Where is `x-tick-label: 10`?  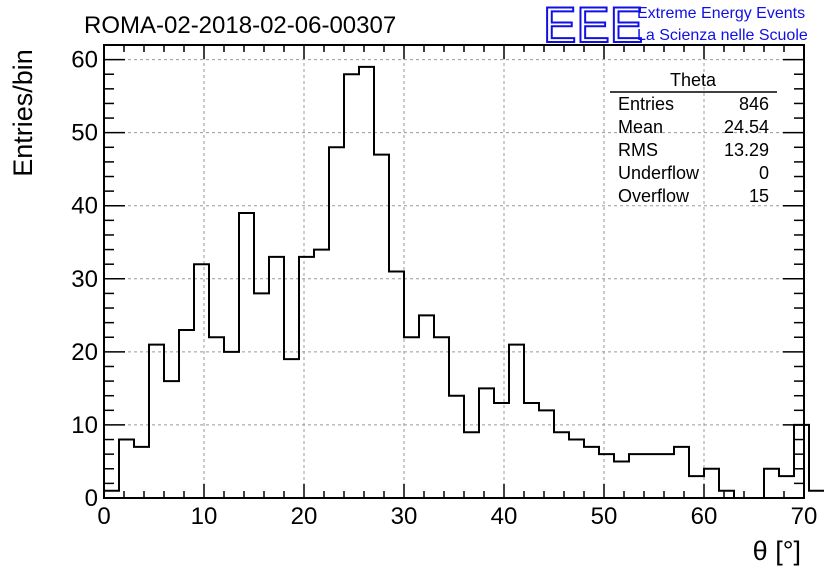 x-tick-label: 10 is located at coordinates (204, 516).